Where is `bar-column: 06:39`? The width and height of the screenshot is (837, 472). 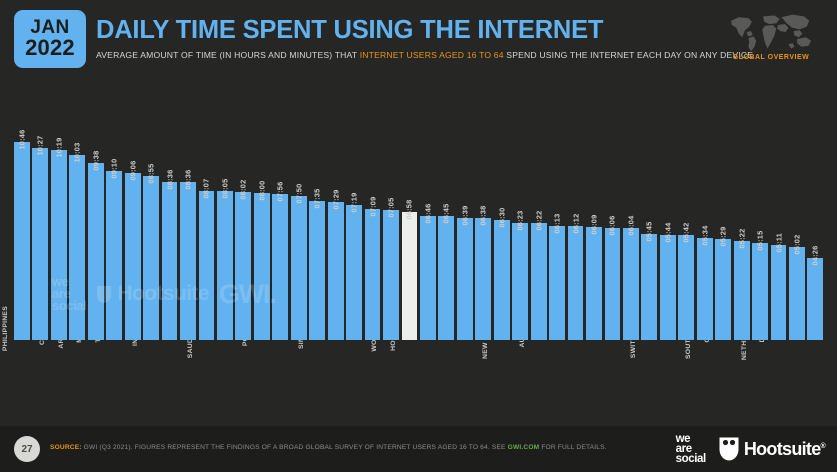 bar-column: 06:39 is located at coordinates (464, 210).